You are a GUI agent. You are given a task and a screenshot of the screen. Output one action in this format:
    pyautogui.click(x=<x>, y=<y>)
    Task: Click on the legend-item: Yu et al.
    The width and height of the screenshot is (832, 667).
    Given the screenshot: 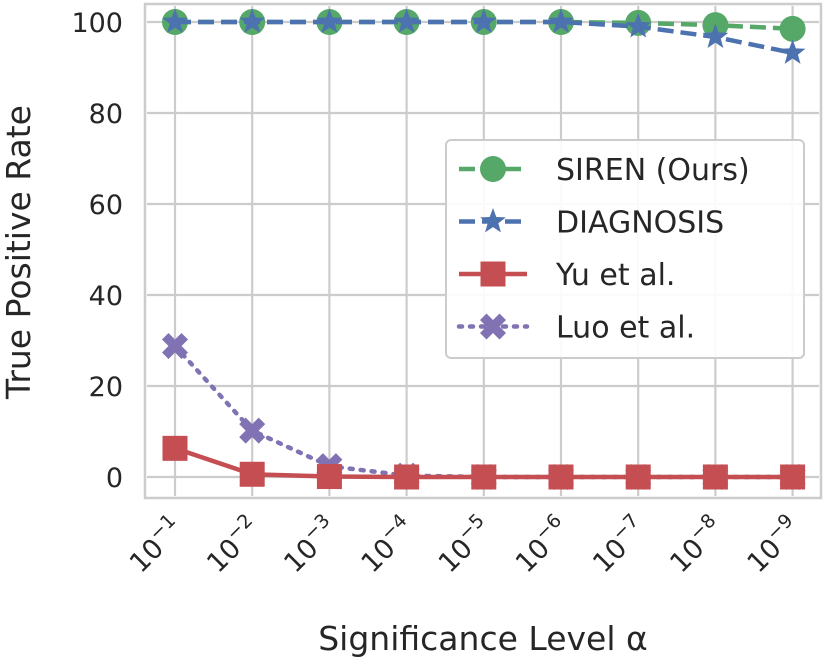 What is the action you would take?
    pyautogui.click(x=567, y=275)
    